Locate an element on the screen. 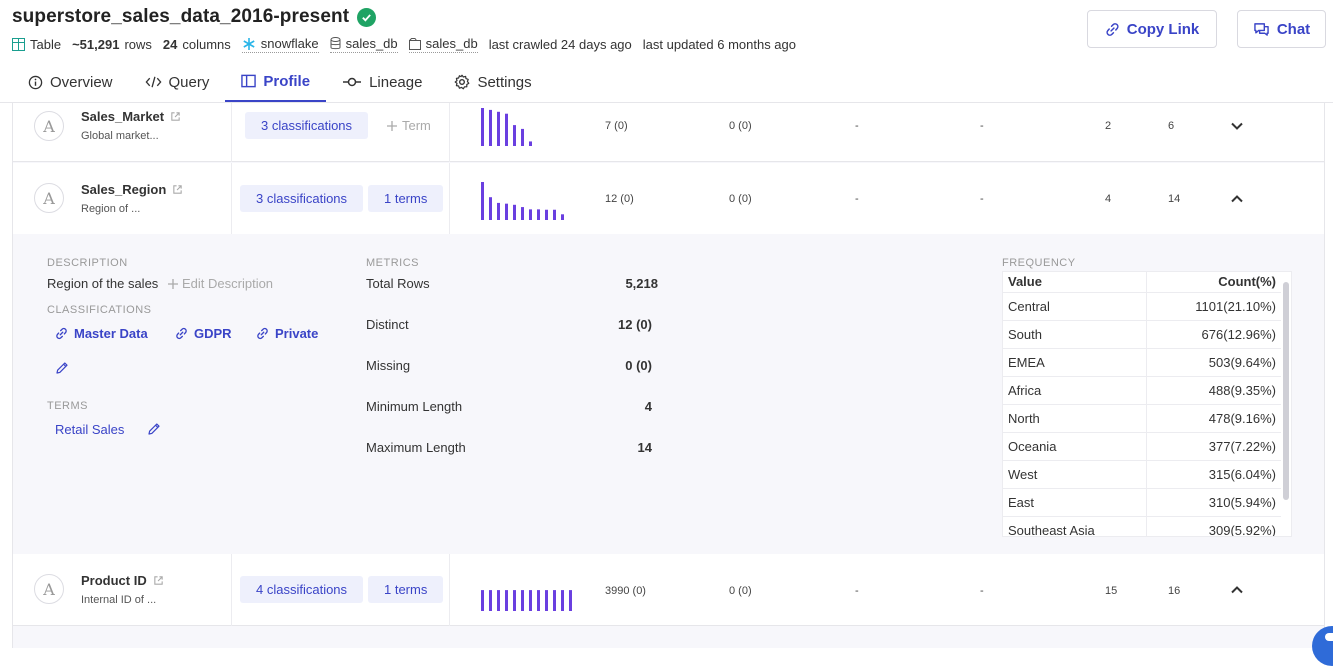 This screenshot has width=1333, height=666. frequency-count: 676(12.96%) is located at coordinates (1213, 334).